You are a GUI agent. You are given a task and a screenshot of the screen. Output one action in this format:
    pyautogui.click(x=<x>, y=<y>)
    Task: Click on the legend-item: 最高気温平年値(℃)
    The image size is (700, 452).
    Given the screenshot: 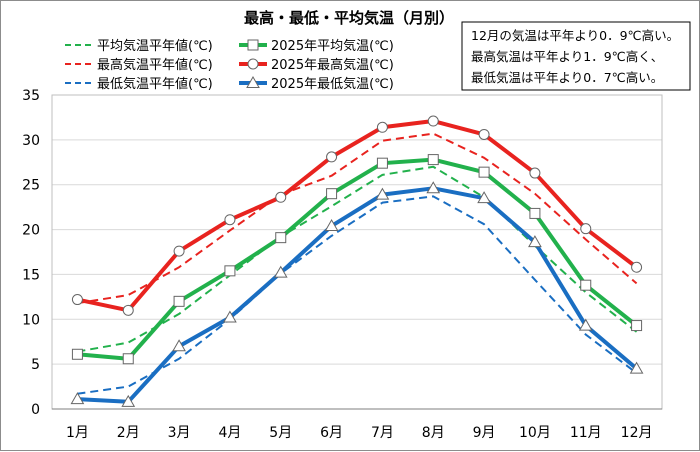 What is the action you would take?
    pyautogui.click(x=139, y=65)
    